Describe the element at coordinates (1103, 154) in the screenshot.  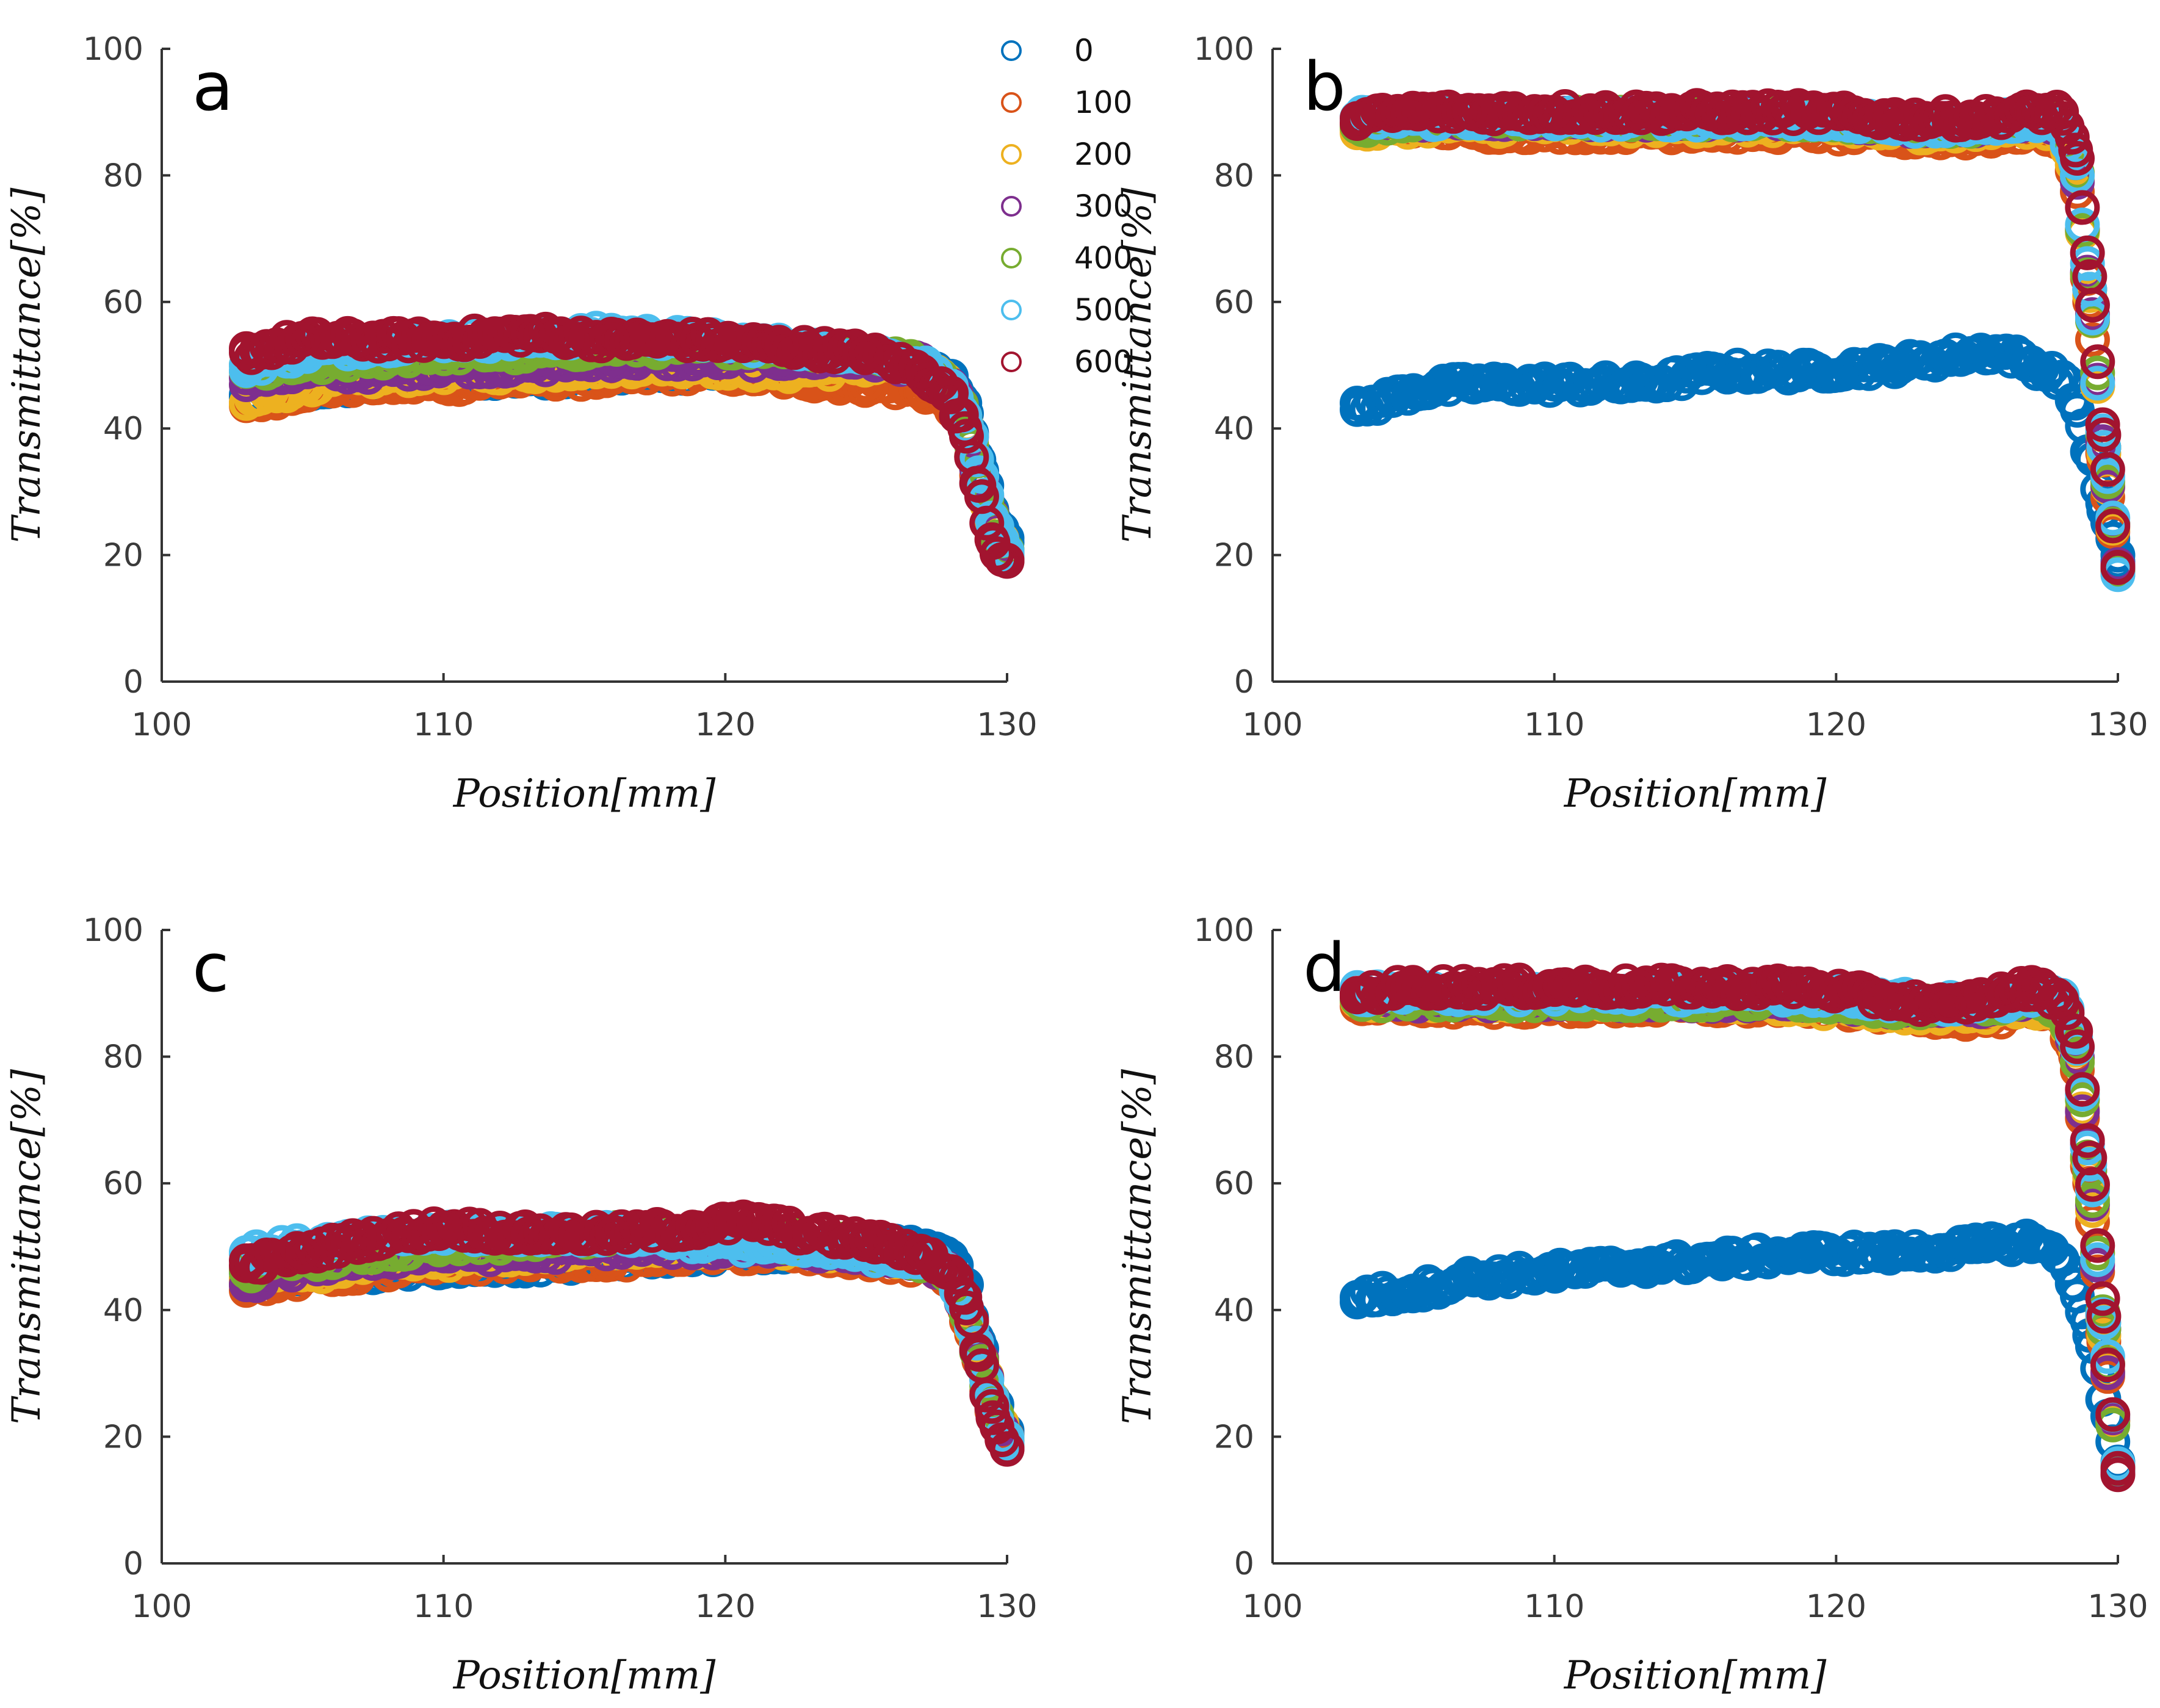
I see `legend-label: 200` at that location.